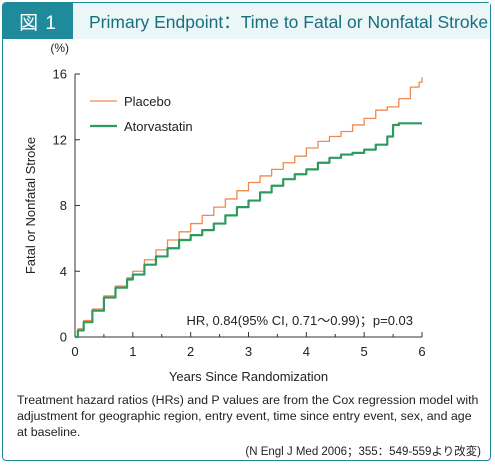  What do you see at coordinates (248, 376) in the screenshot?
I see `x-axis-title: Years Since Randomization` at bounding box center [248, 376].